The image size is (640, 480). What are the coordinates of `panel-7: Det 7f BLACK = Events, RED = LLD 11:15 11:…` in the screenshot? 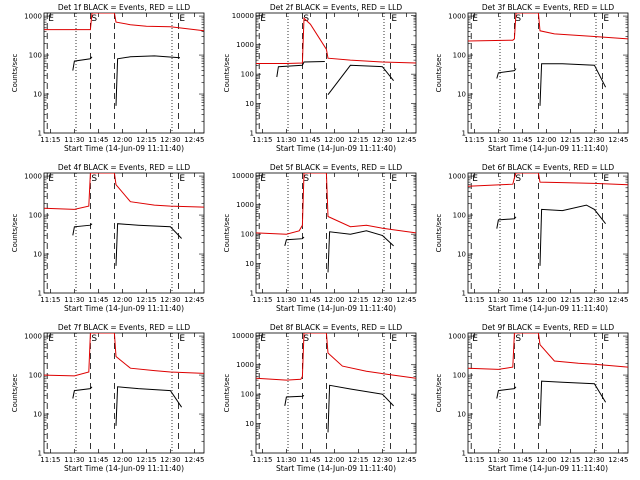 It's located at (107, 398).